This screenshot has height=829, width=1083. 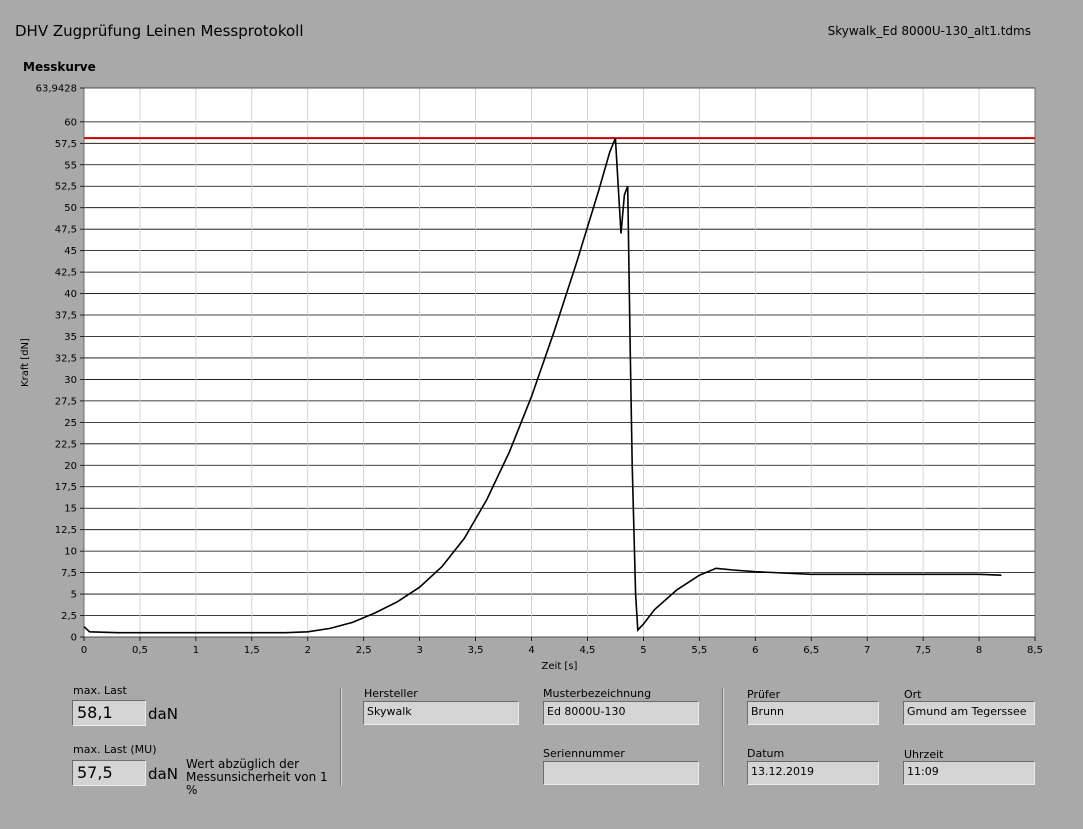 I want to click on y-tick-label: 55, so click(x=70, y=165).